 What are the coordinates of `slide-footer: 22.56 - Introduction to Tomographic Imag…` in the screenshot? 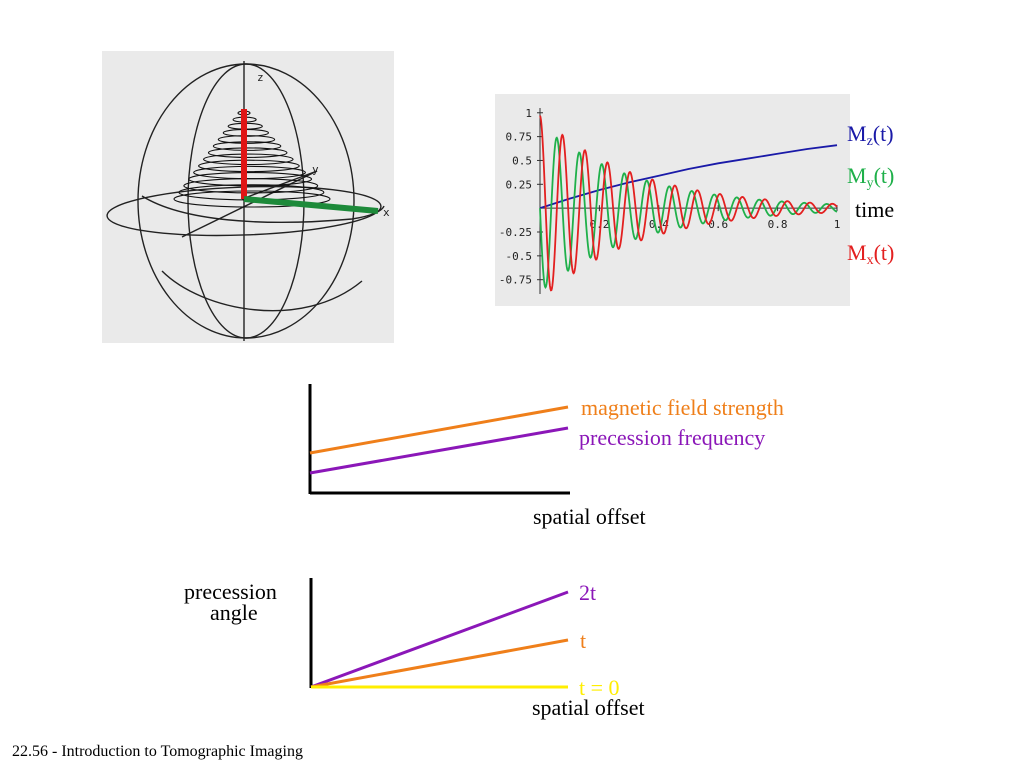 It's located at (157, 751).